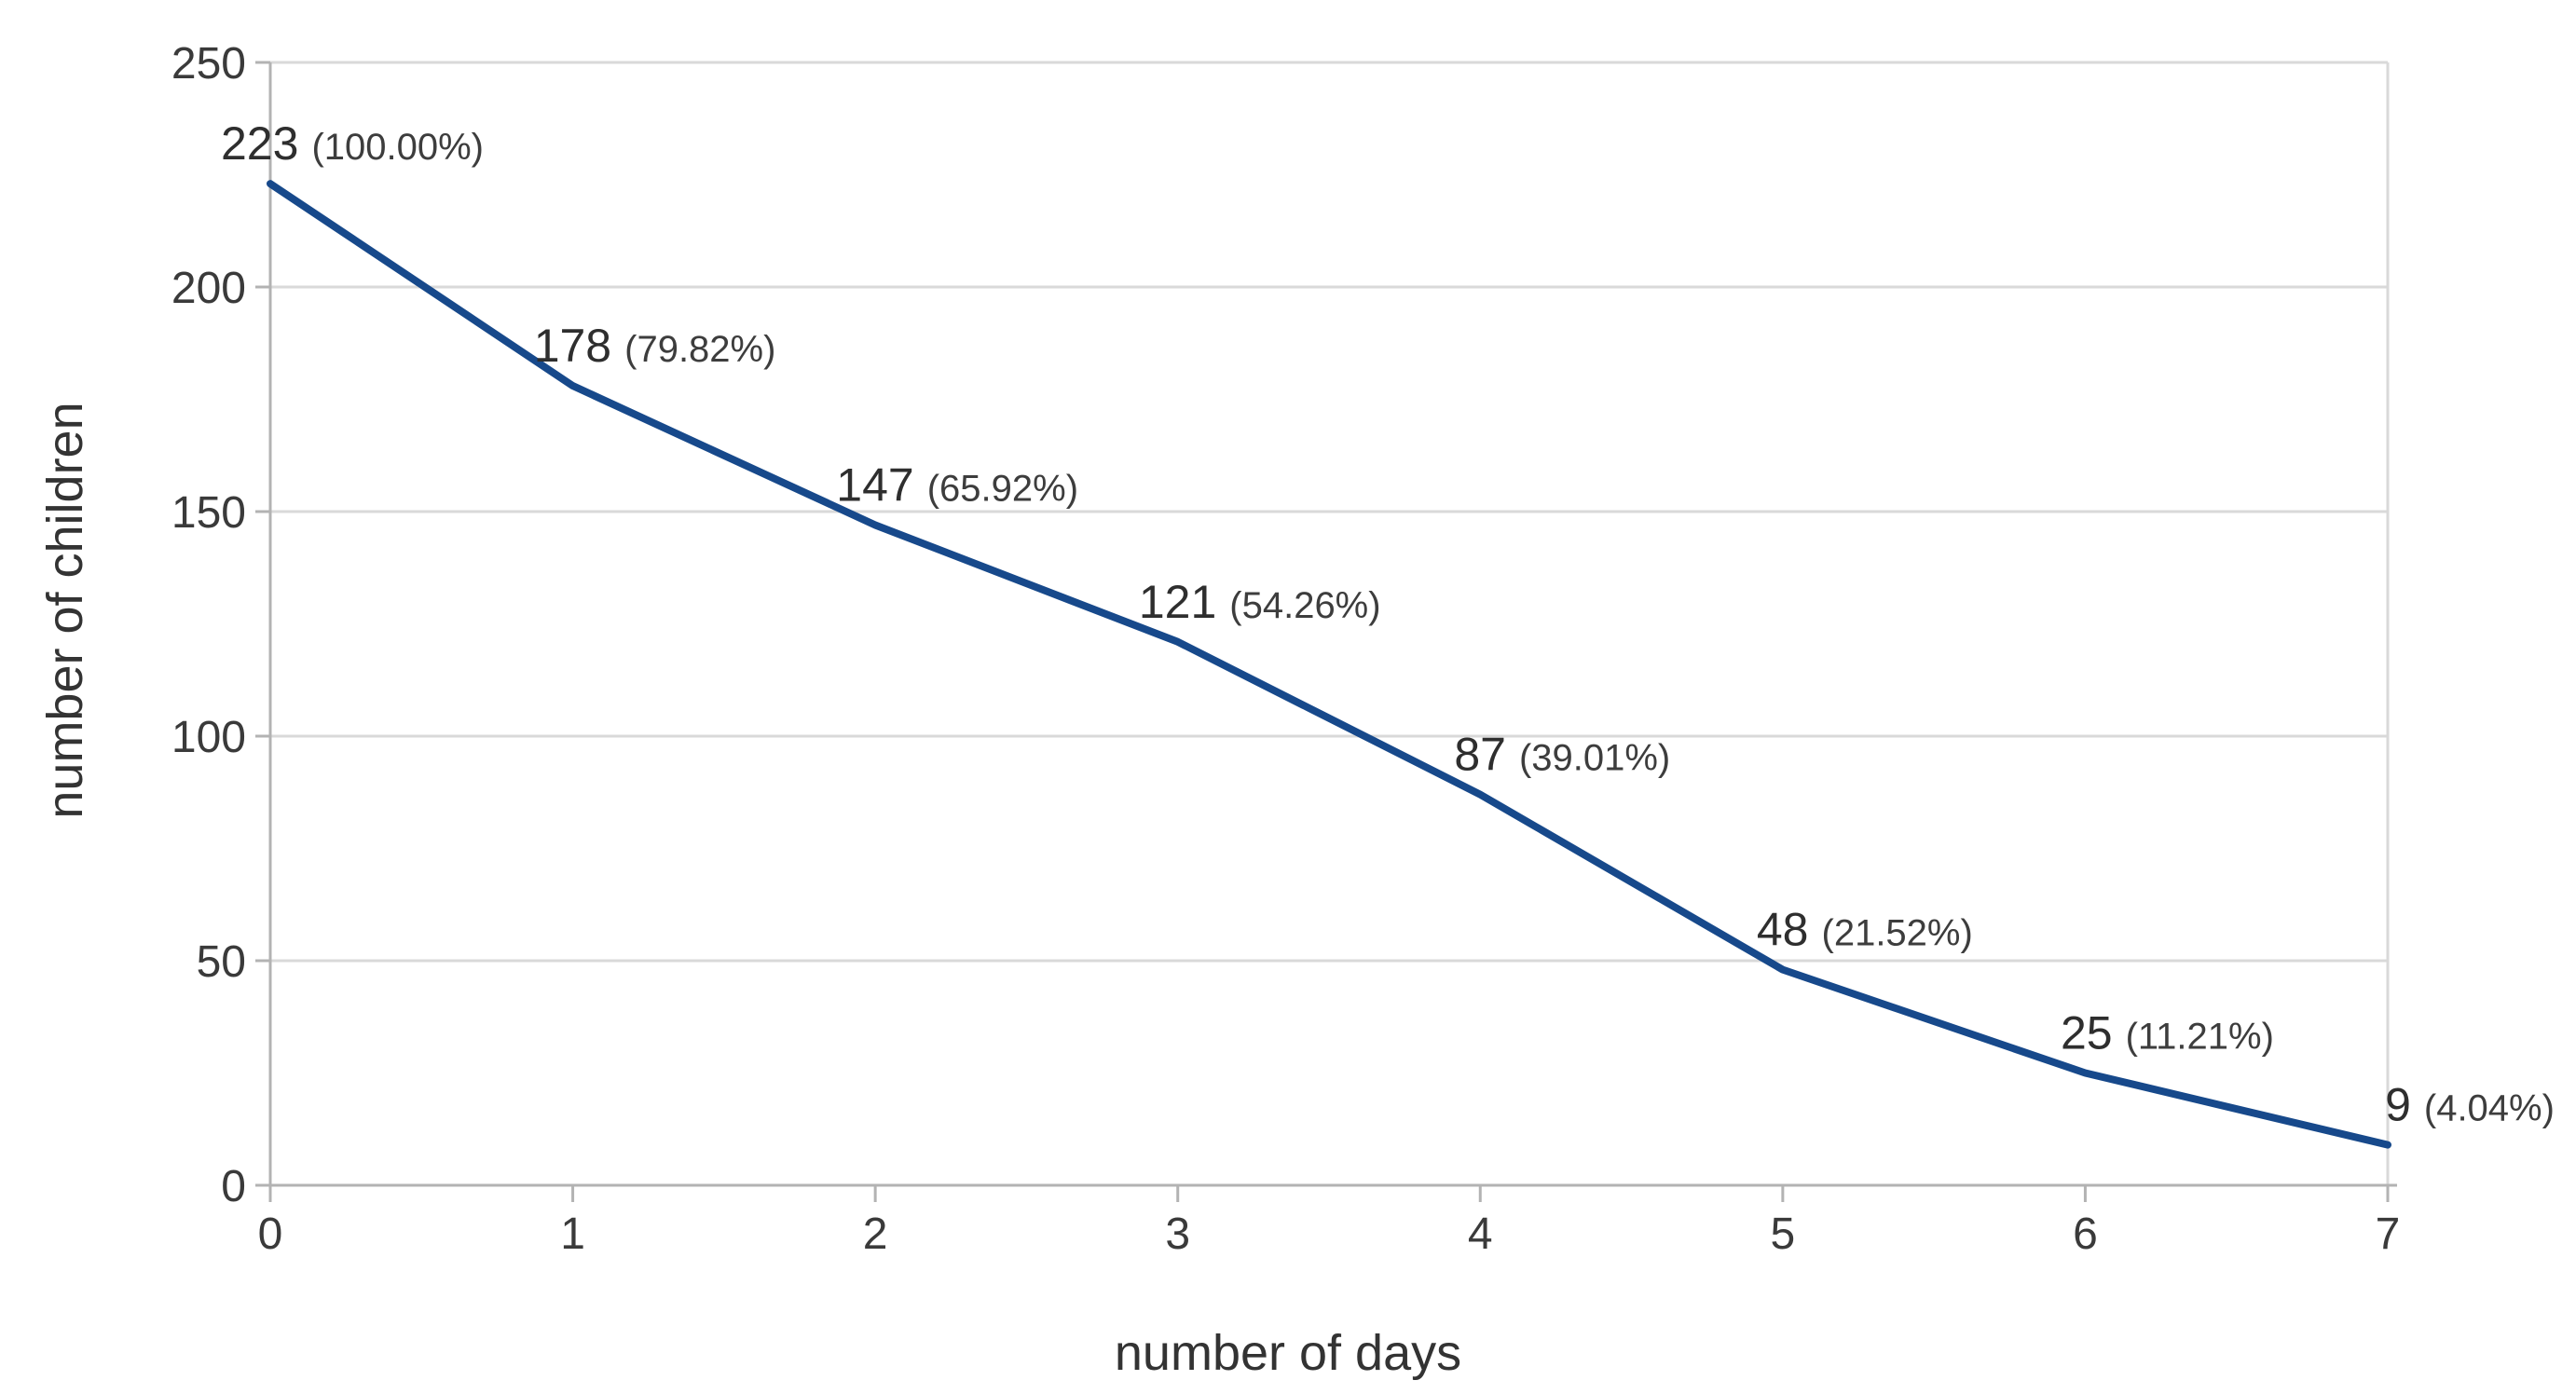 The width and height of the screenshot is (2576, 1394). I want to click on data-point-label: 147 (65.92%), so click(957, 484).